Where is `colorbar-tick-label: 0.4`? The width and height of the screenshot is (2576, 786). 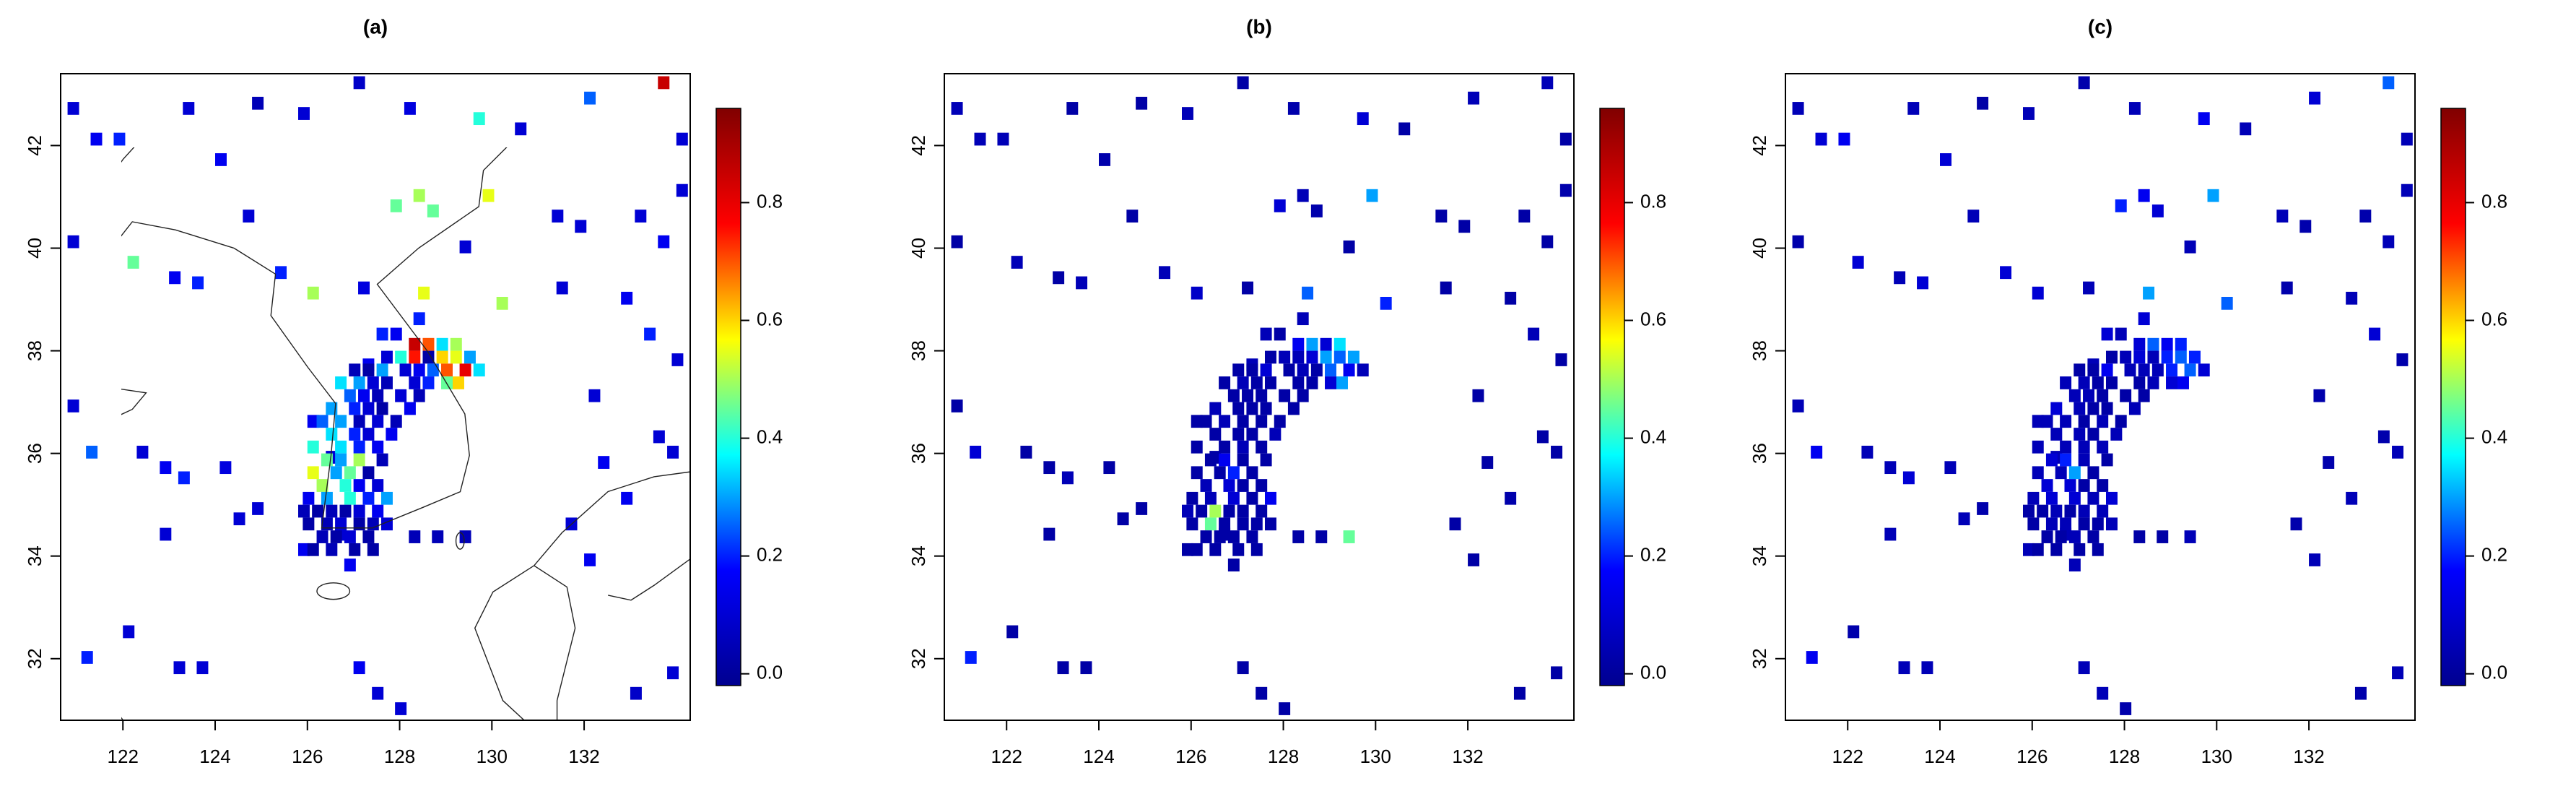
colorbar-tick-label: 0.4 is located at coordinates (2494, 436).